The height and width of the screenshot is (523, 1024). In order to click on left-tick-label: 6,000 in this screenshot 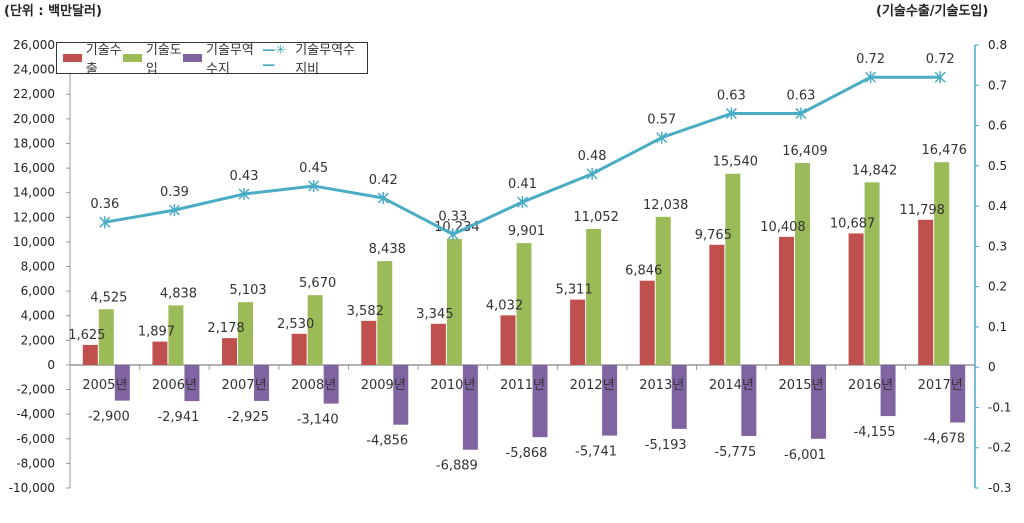, I will do `click(38, 291)`.